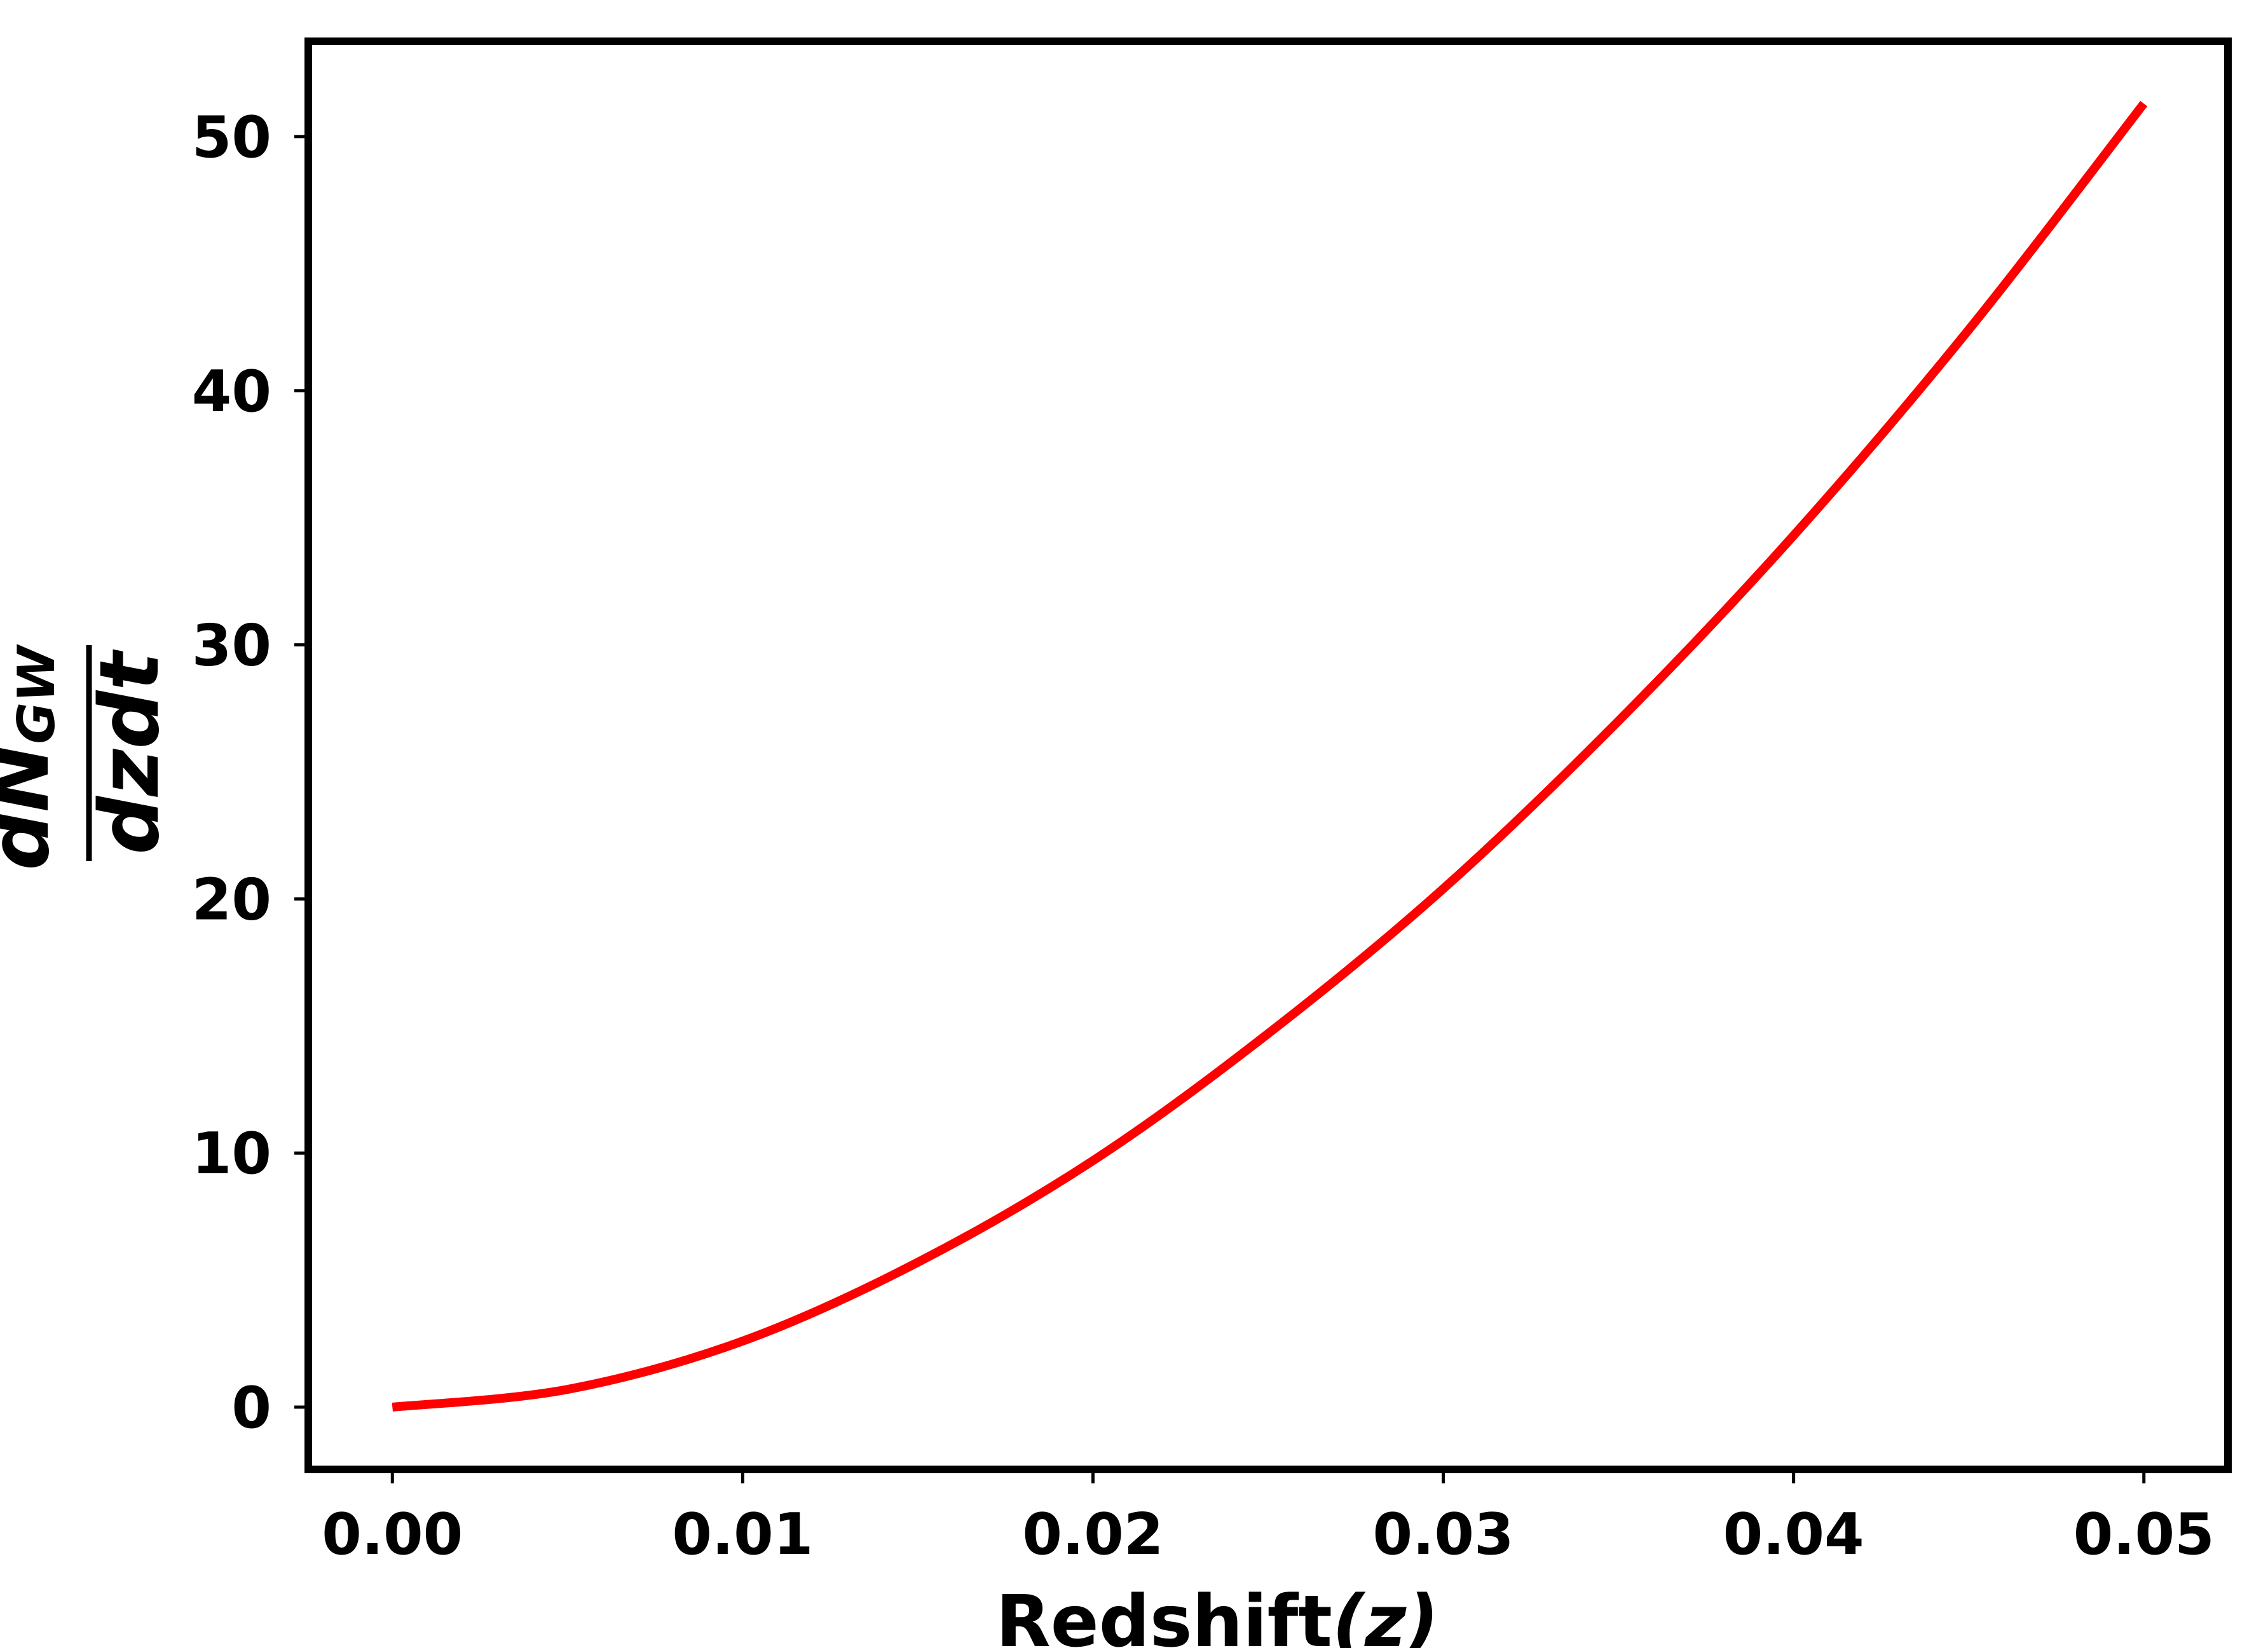 This screenshot has height=1648, width=2268. Describe the element at coordinates (742, 1534) in the screenshot. I see `x-tick-label: 0.01` at that location.